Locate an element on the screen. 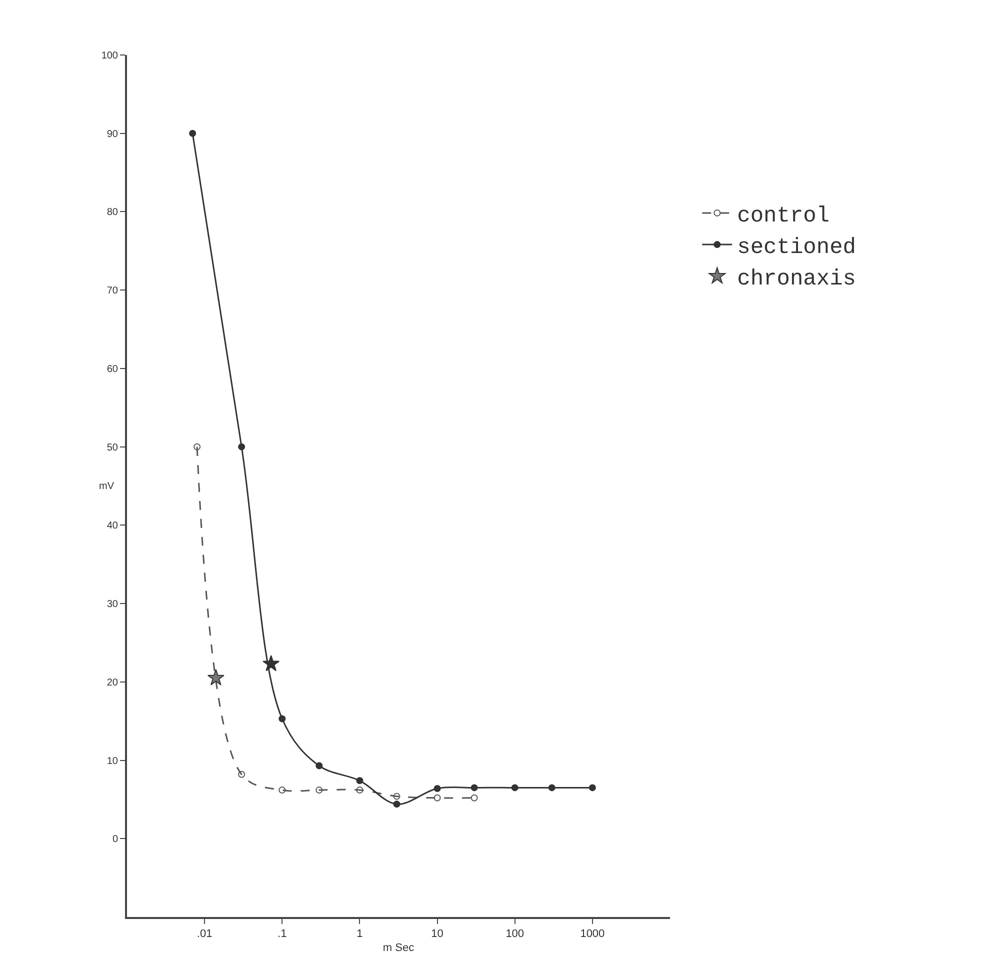 The height and width of the screenshot is (964, 990). y-tick-label: 50 is located at coordinates (112, 448).